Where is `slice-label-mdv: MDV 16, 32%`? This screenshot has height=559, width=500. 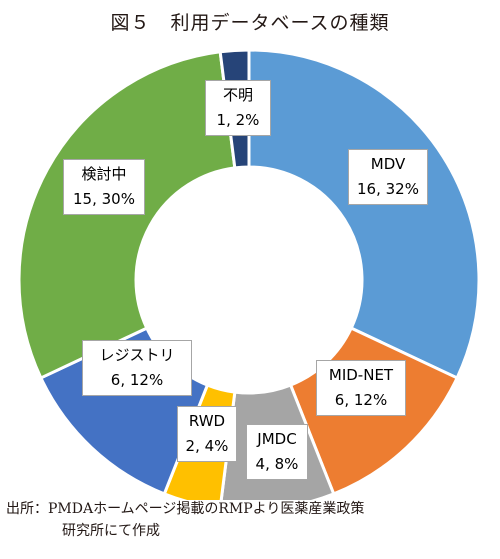 slice-label-mdv: MDV 16, 32% is located at coordinates (388, 177).